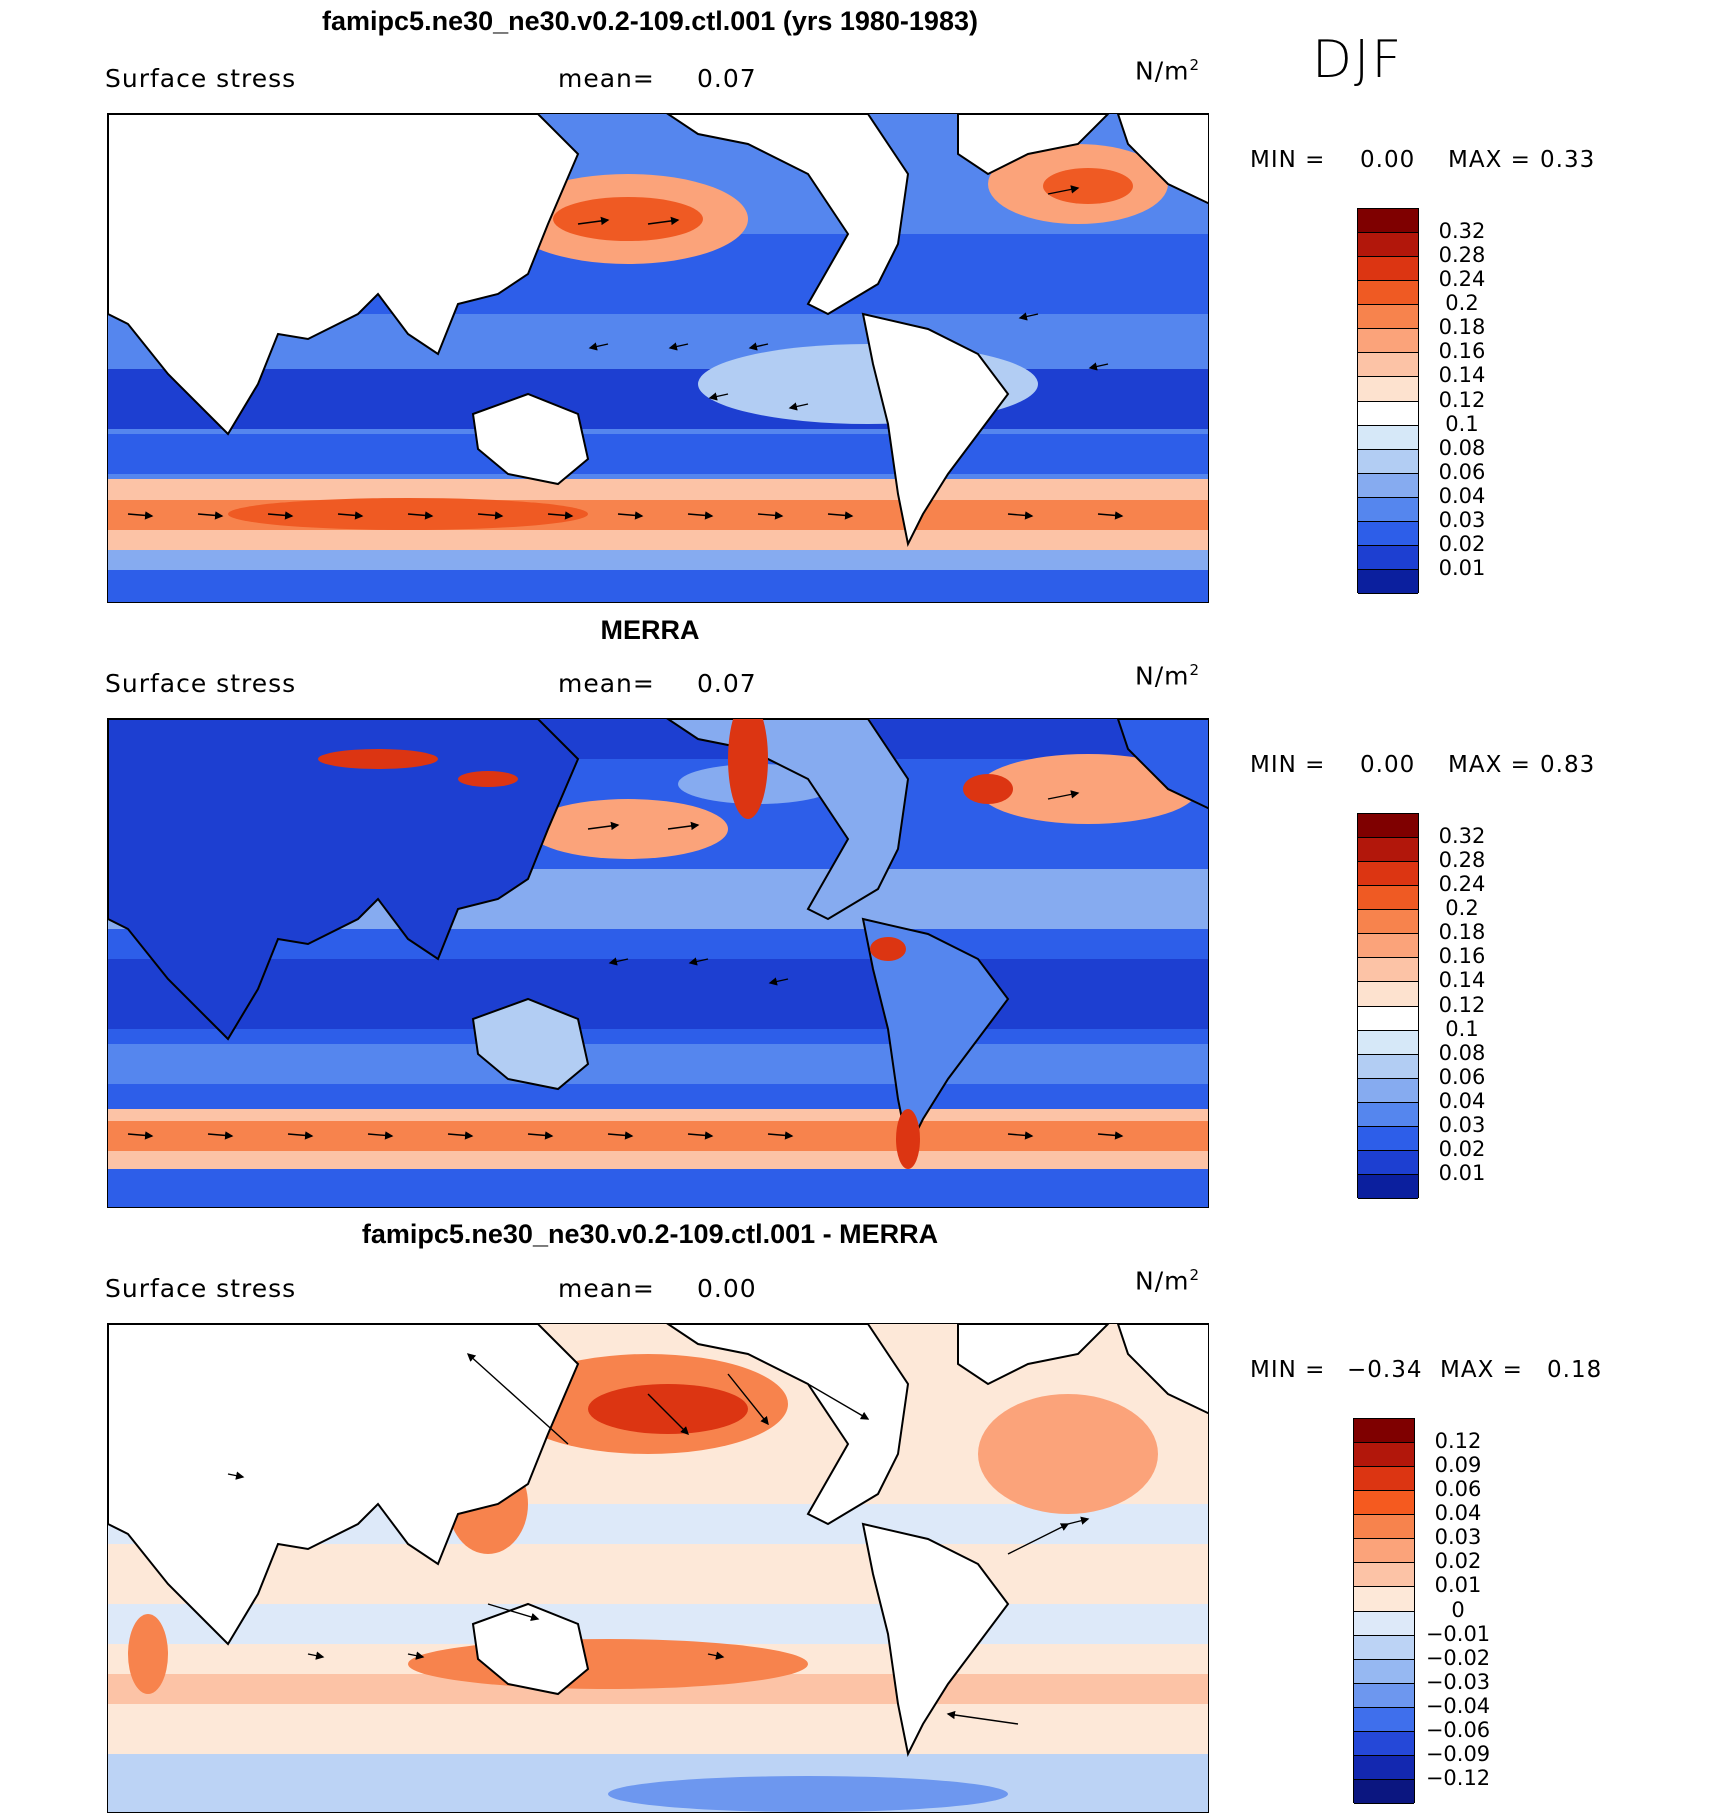  Describe the element at coordinates (1568, 765) in the screenshot. I see `panel-2-max-value: 0.83` at that location.